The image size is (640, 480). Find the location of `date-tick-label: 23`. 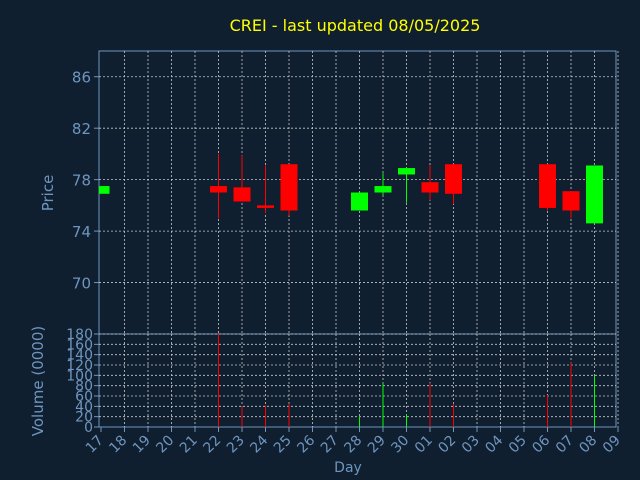

date-tick-label: 23 is located at coordinates (236, 445).